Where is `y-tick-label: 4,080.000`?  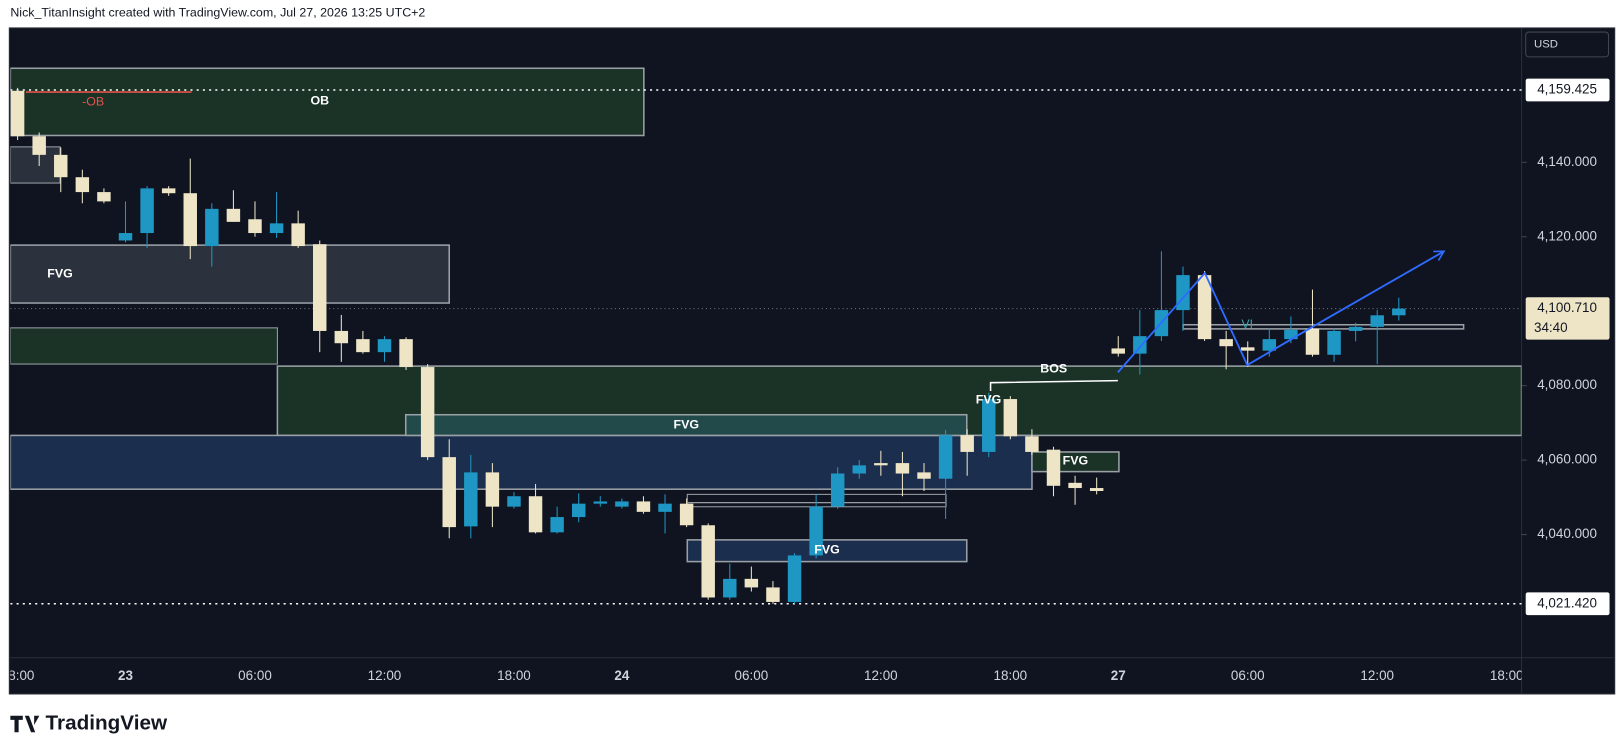 y-tick-label: 4,080.000 is located at coordinates (1567, 384).